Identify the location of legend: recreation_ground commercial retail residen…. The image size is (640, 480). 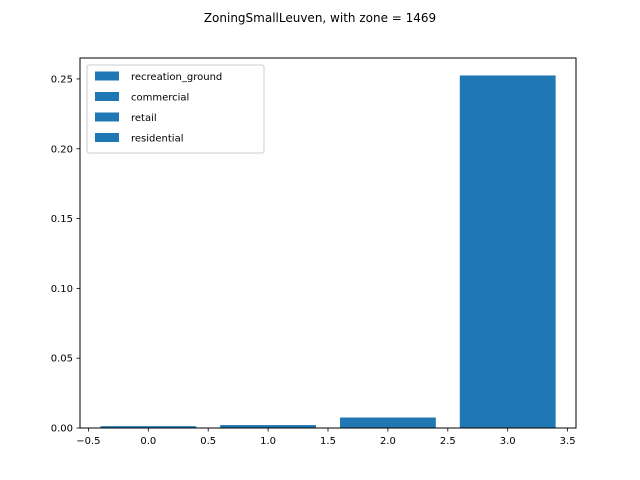
(175, 109).